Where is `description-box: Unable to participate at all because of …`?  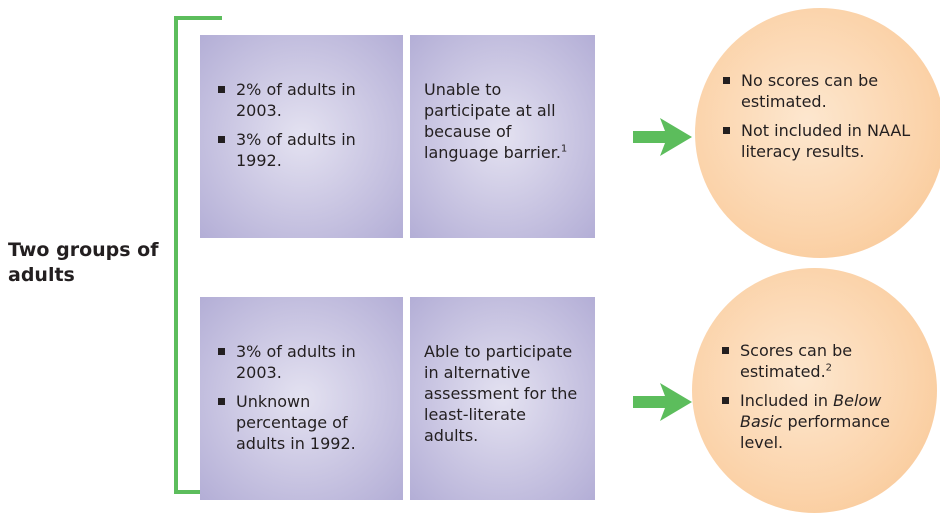 description-box: Unable to participate at all because of … is located at coordinates (502, 136).